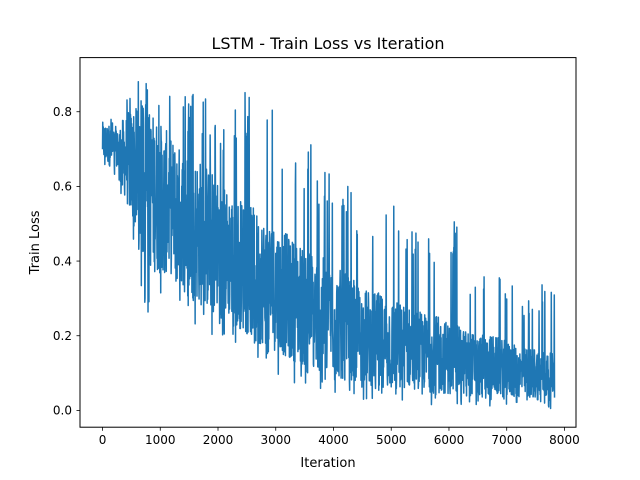  Describe the element at coordinates (327, 43) in the screenshot. I see `chart-title: LSTM - Train Loss vs Iteration` at that location.